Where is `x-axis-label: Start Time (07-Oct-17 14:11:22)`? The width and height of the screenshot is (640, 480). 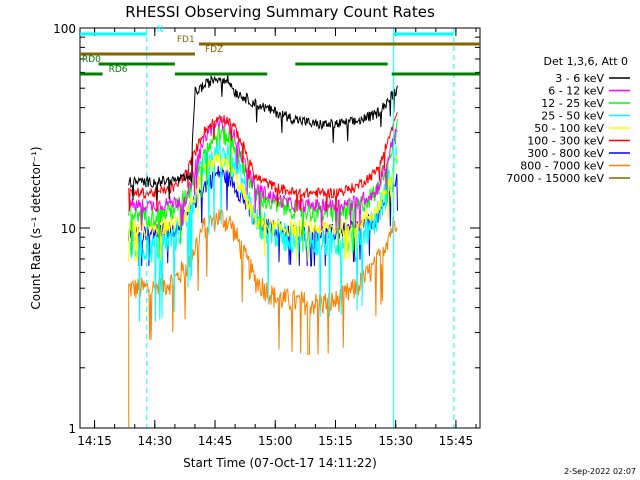
x-axis-label: Start Time (07-Oct-17 14:11:22) is located at coordinates (280, 463).